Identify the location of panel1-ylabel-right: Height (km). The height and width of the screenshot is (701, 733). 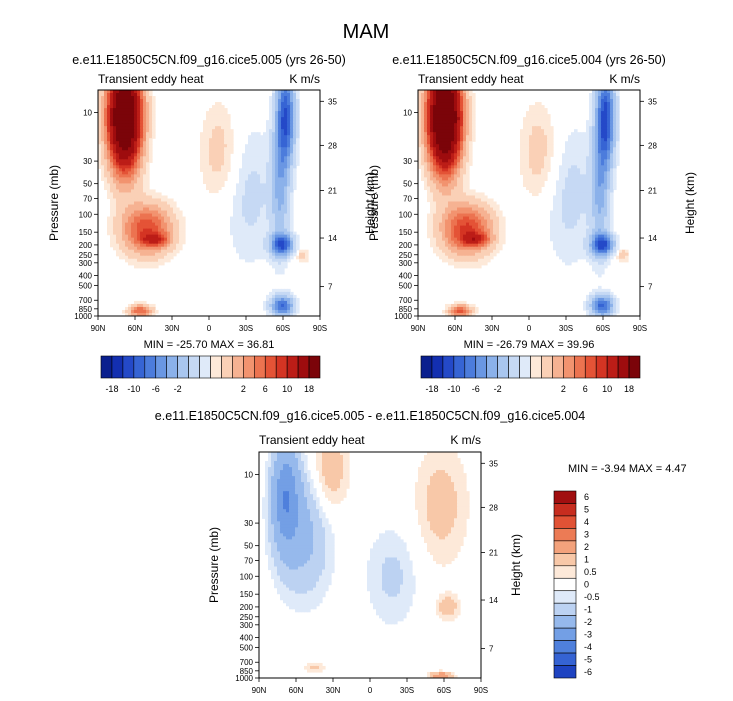
(370, 203).